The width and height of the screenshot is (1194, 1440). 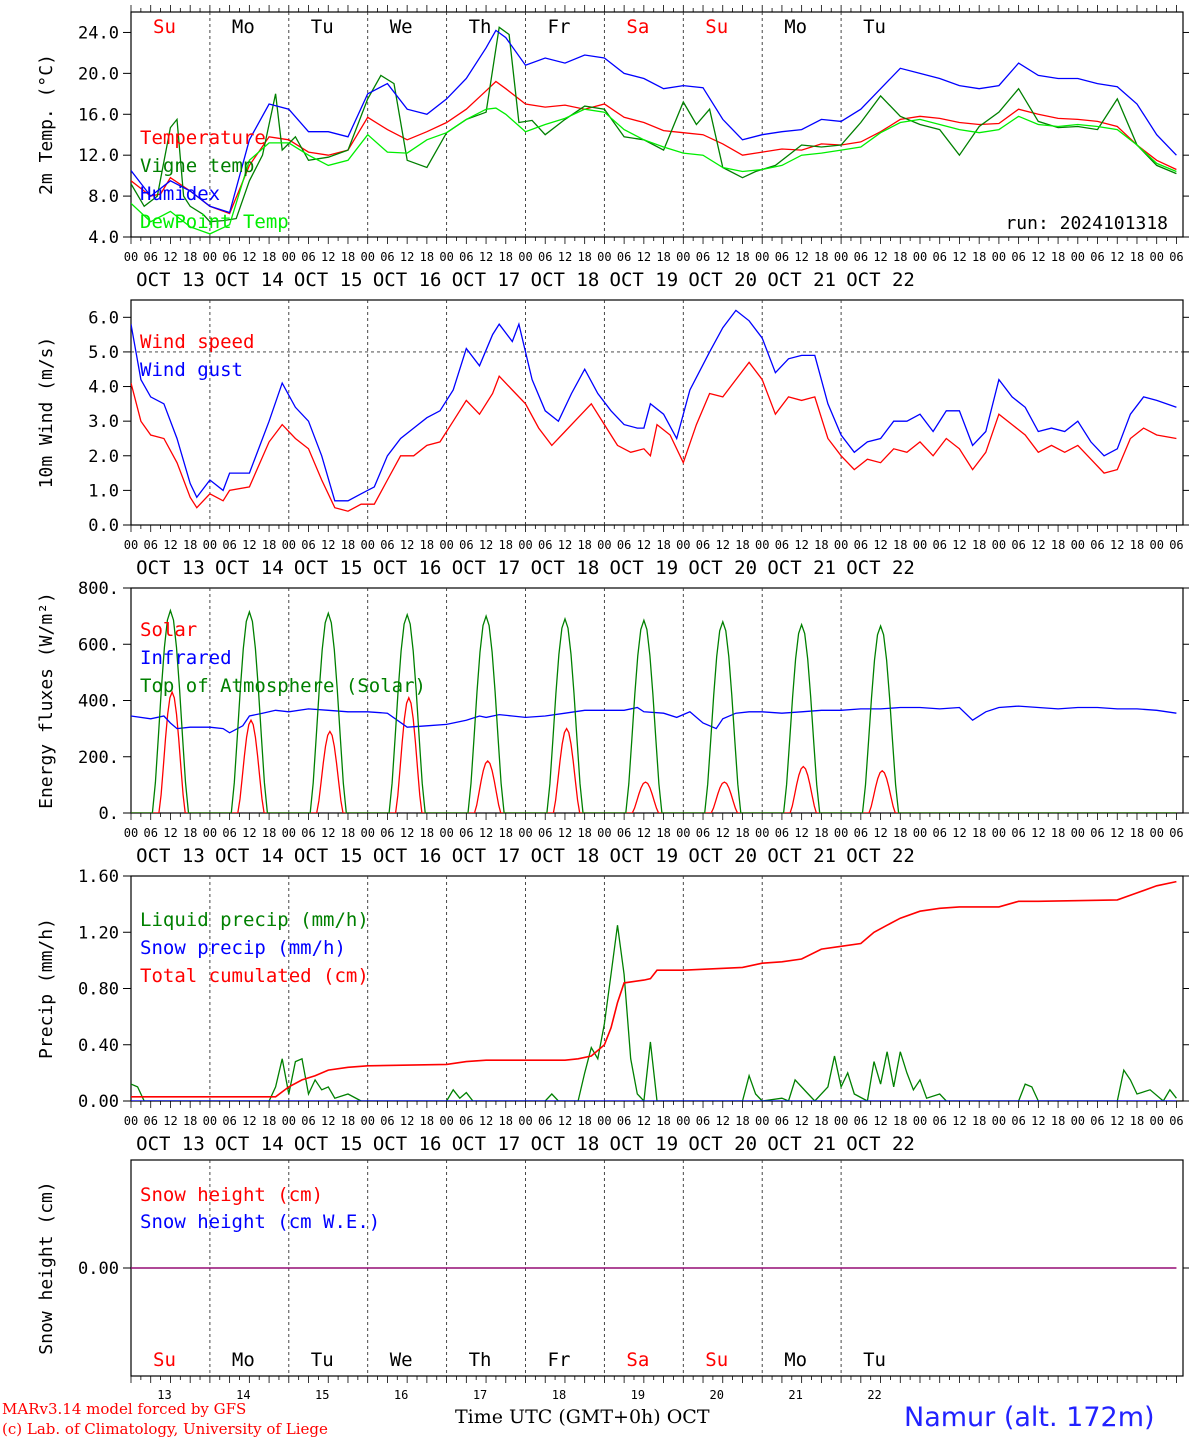 What do you see at coordinates (98, 877) in the screenshot?
I see `y-tick-label: 1.60` at bounding box center [98, 877].